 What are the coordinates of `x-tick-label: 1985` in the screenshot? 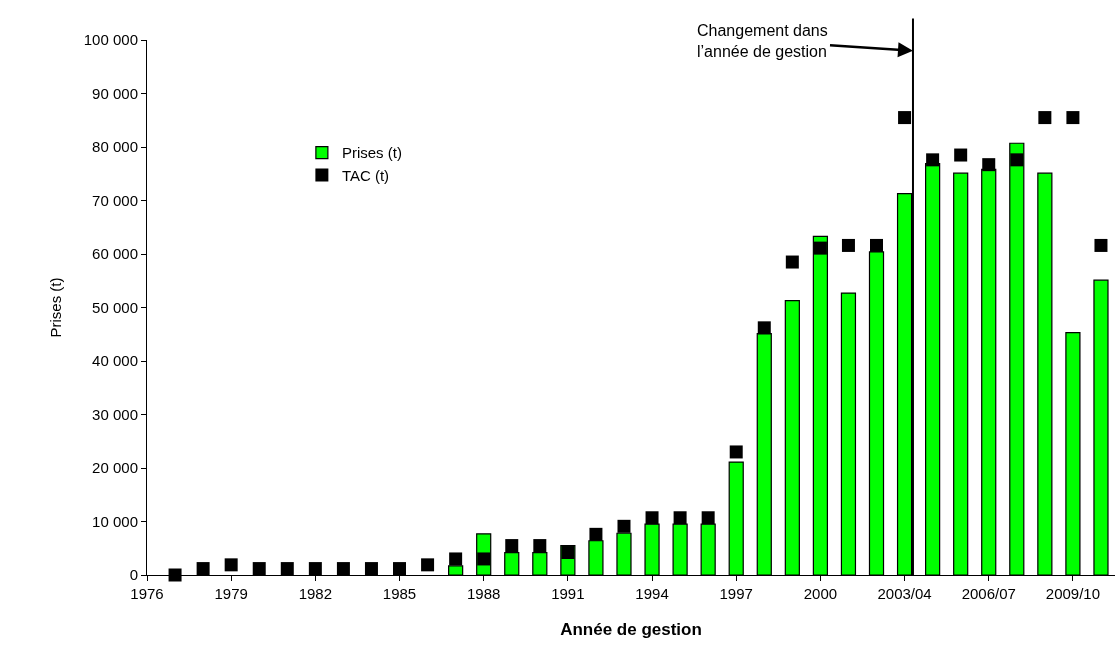 It's located at (399, 593).